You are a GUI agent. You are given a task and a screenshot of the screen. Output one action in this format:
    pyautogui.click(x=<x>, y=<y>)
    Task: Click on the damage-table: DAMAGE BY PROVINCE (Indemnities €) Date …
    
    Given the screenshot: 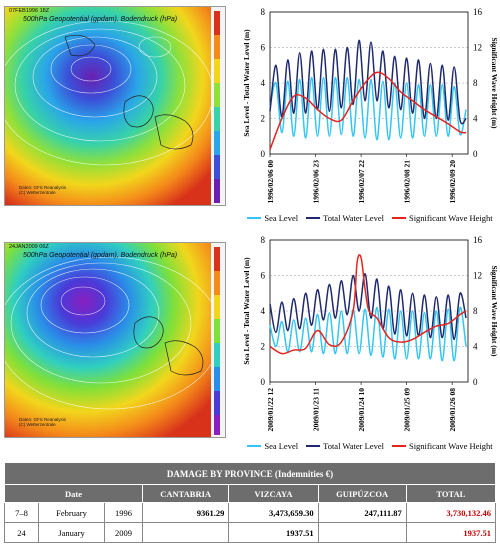 What is the action you would take?
    pyautogui.click(x=250, y=502)
    